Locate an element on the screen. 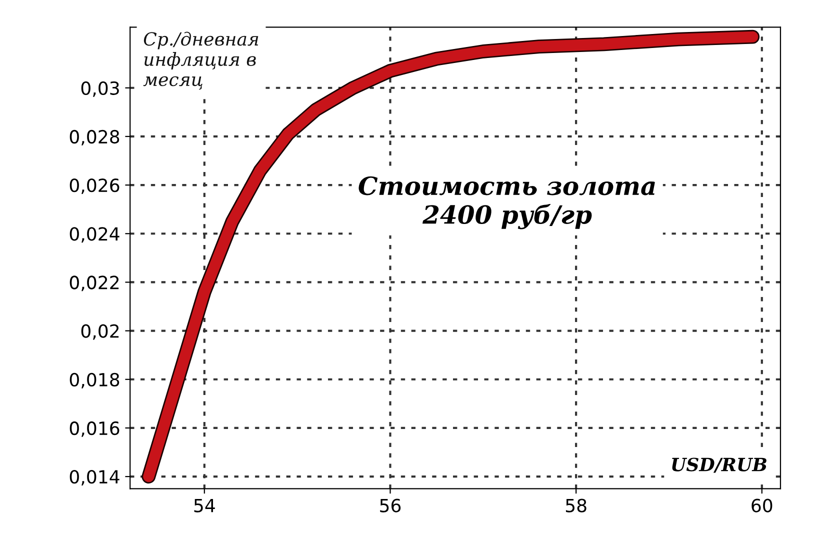 This screenshot has height=543, width=813. x-tick-label: 58 is located at coordinates (576, 505).